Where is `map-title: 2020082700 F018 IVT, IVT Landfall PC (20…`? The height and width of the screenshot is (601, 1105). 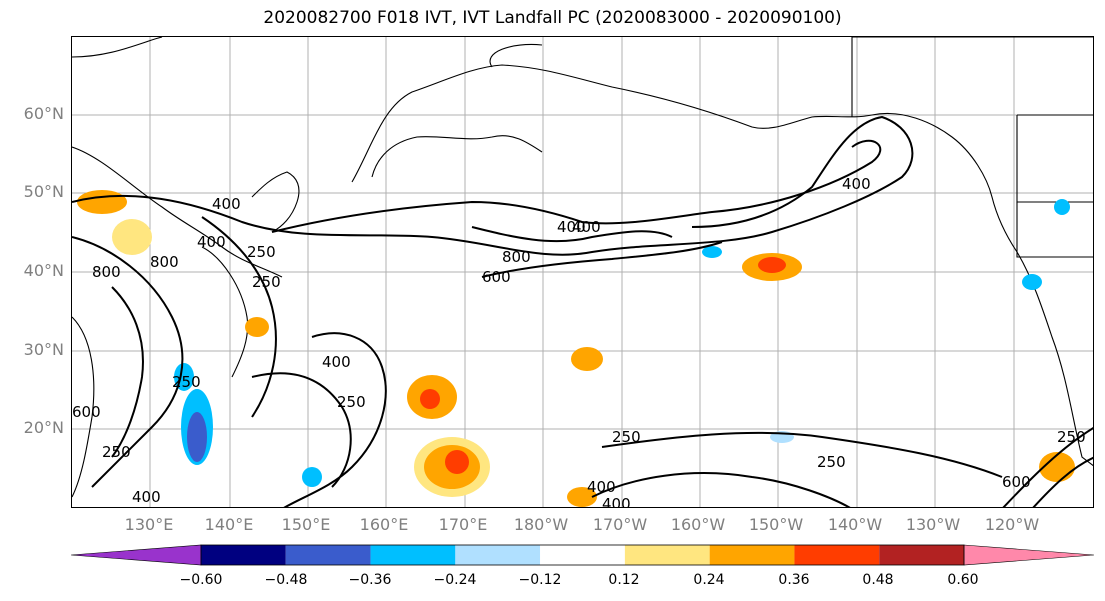 map-title: 2020082700 F018 IVT, IVT Landfall PC (20… is located at coordinates (552, 18).